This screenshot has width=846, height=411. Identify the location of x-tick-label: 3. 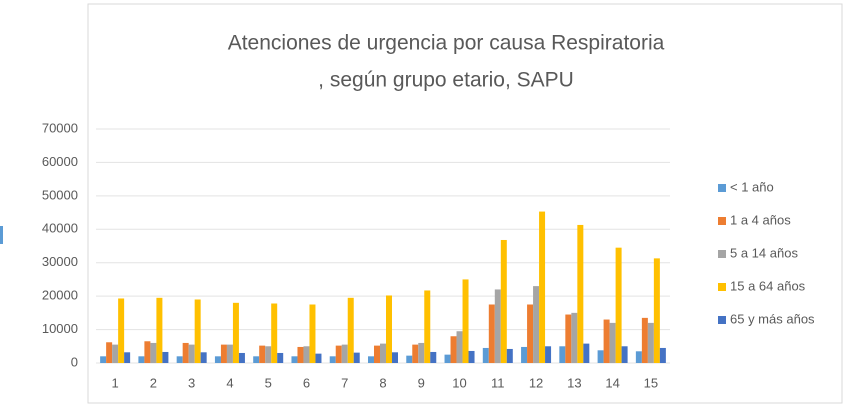
(191, 382).